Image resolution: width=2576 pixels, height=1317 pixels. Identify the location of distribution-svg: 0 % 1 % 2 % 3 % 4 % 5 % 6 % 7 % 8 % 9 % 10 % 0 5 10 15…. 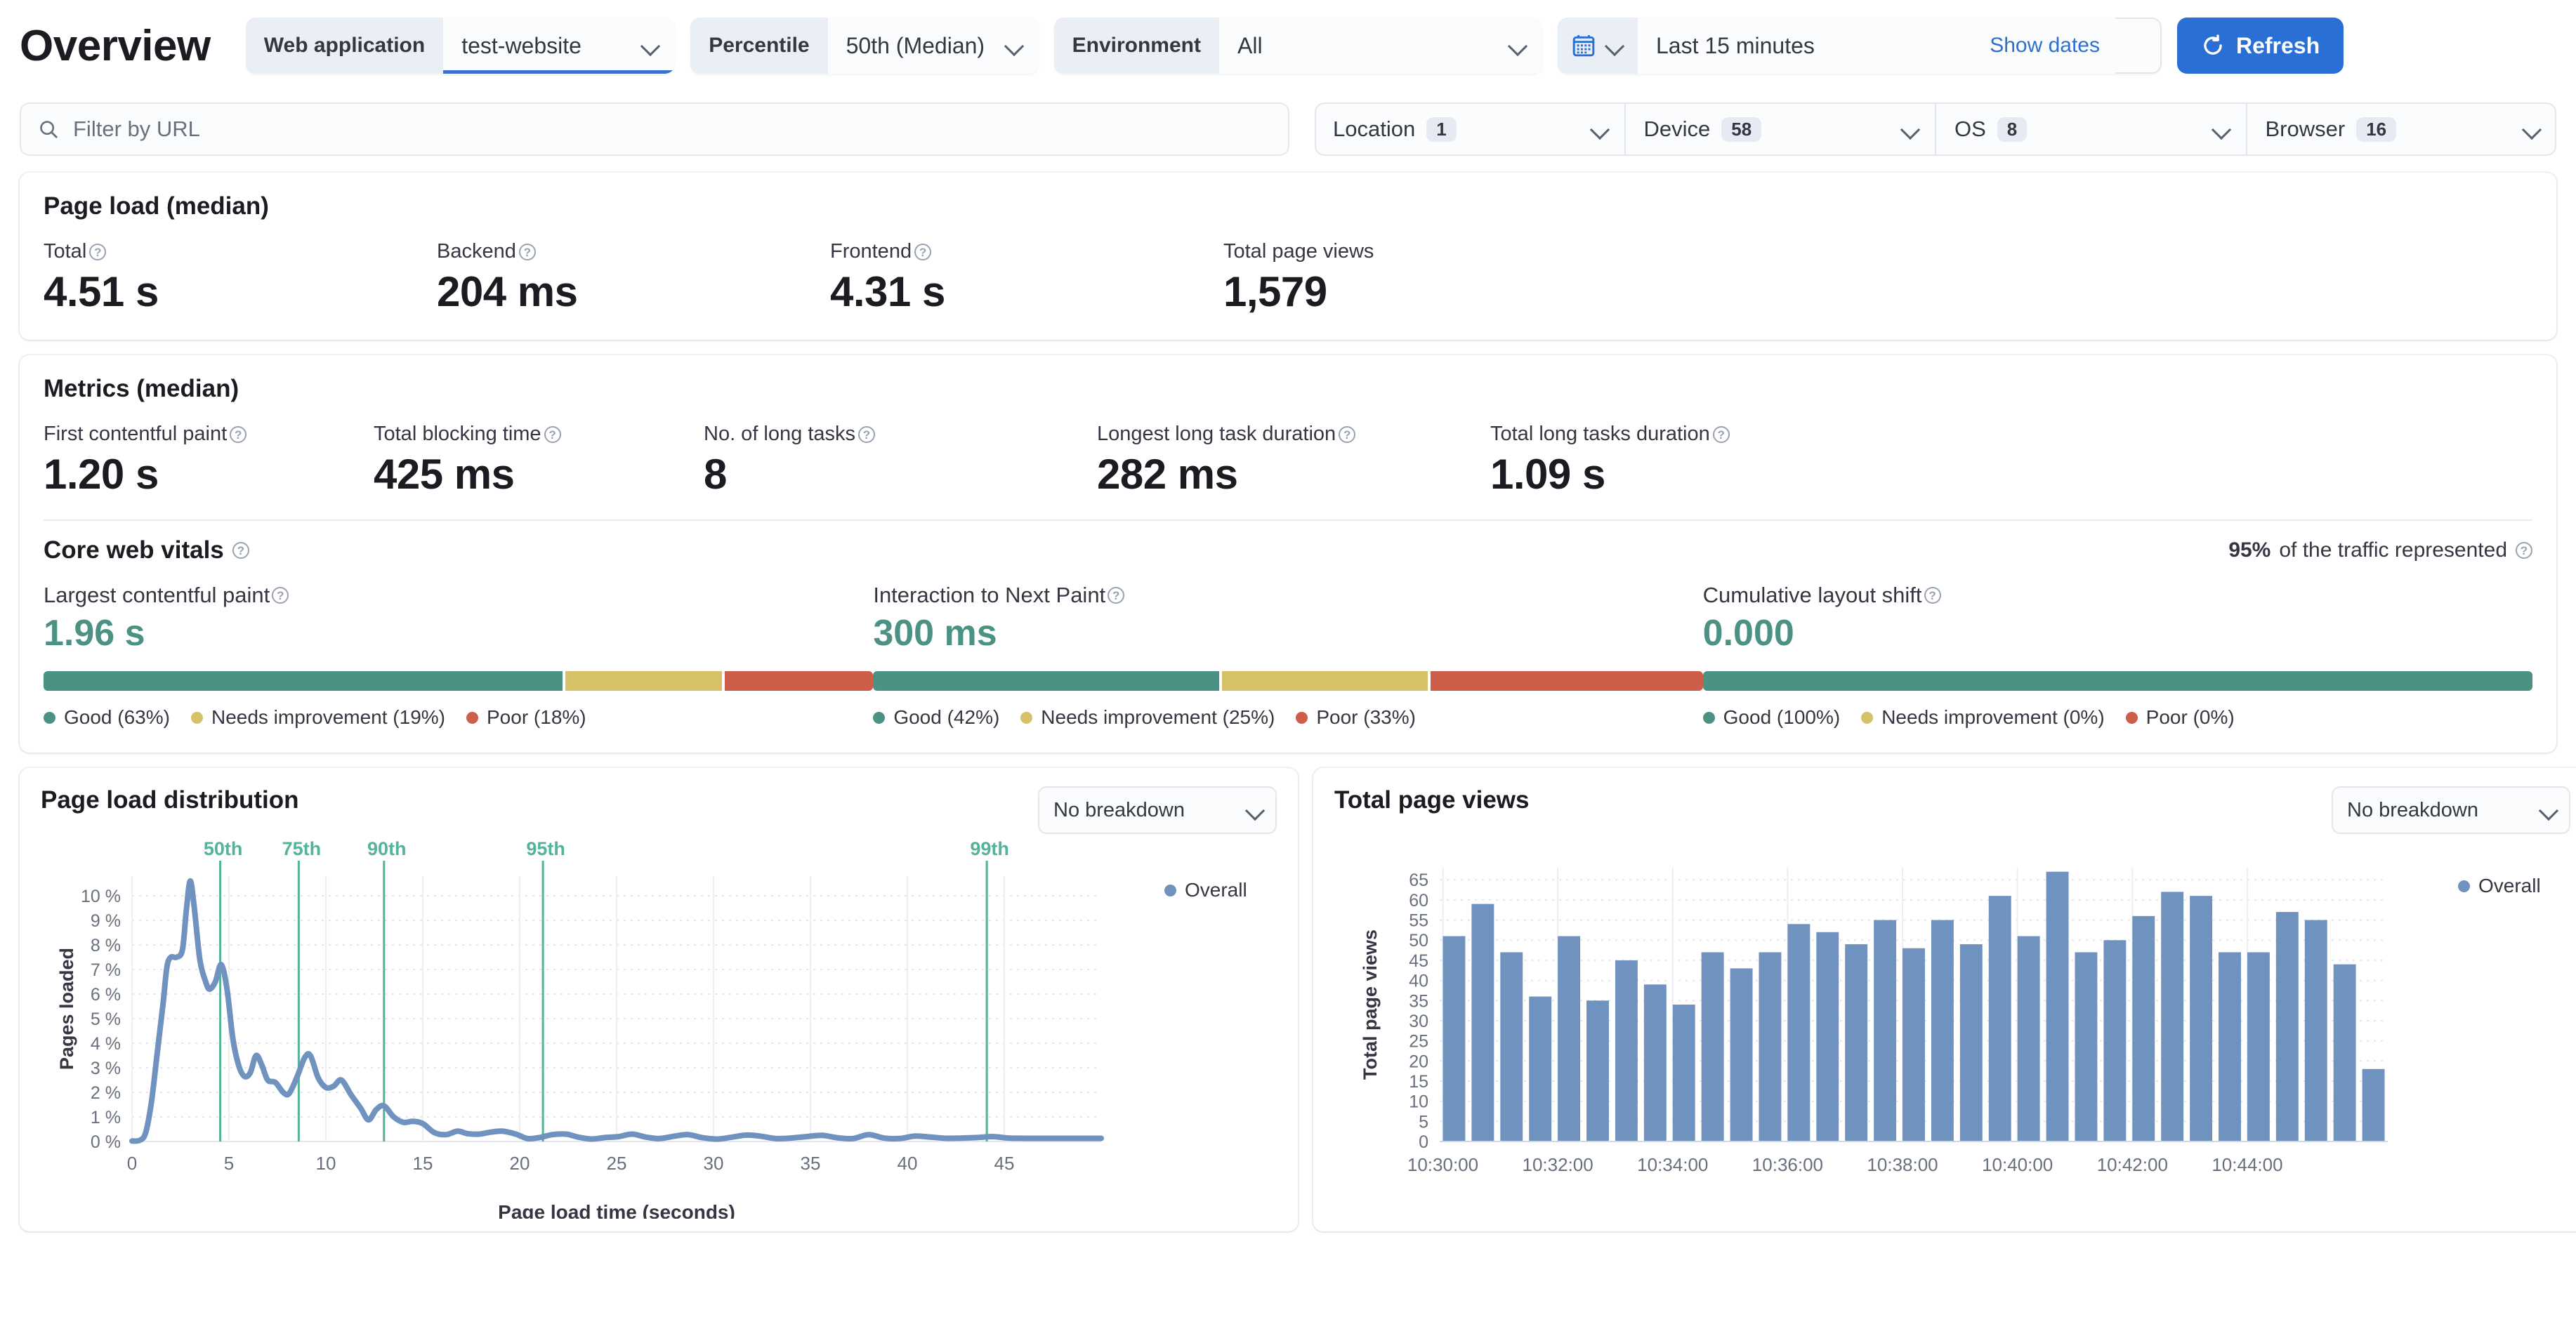
(580, 1029).